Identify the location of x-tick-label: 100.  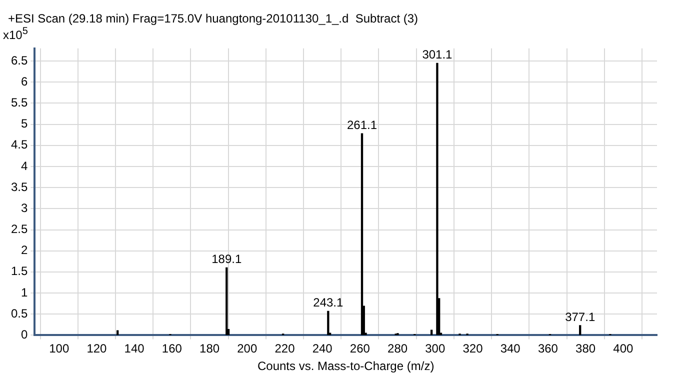
(59, 349).